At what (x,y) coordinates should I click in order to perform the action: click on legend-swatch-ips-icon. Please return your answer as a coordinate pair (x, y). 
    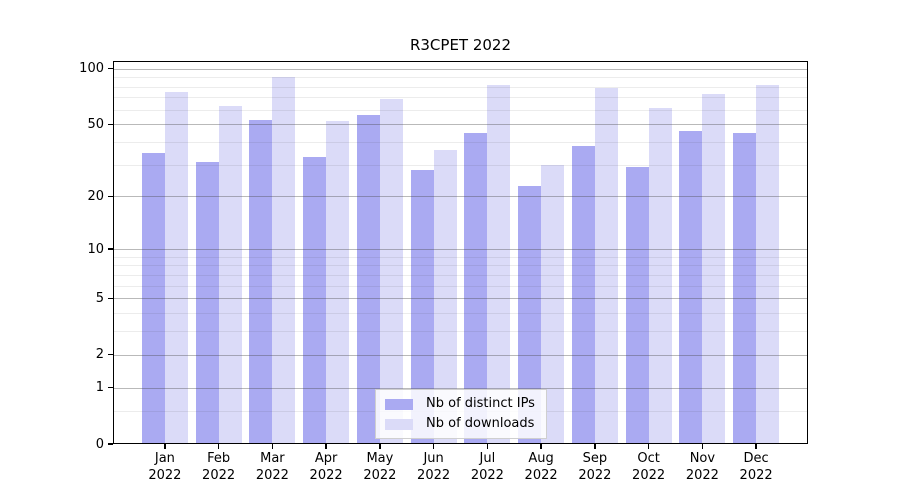
    Looking at the image, I should click on (399, 404).